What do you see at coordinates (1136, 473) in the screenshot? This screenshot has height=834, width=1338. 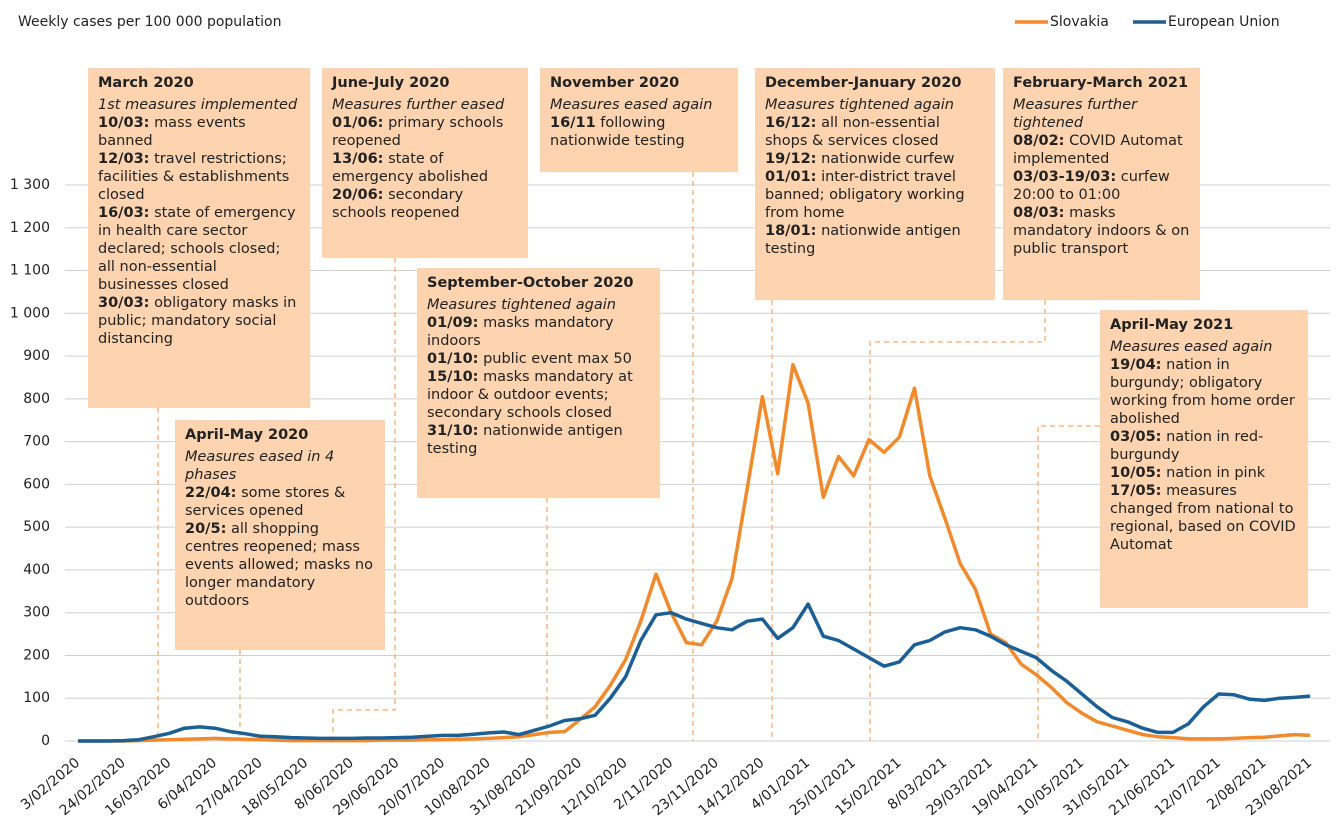 I see `item-date: 10/05:` at bounding box center [1136, 473].